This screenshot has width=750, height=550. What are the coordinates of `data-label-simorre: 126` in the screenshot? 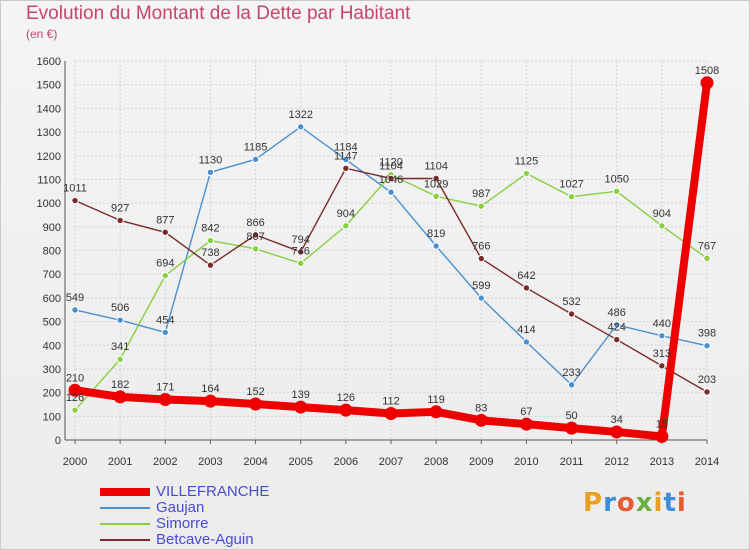 It's located at (75, 398).